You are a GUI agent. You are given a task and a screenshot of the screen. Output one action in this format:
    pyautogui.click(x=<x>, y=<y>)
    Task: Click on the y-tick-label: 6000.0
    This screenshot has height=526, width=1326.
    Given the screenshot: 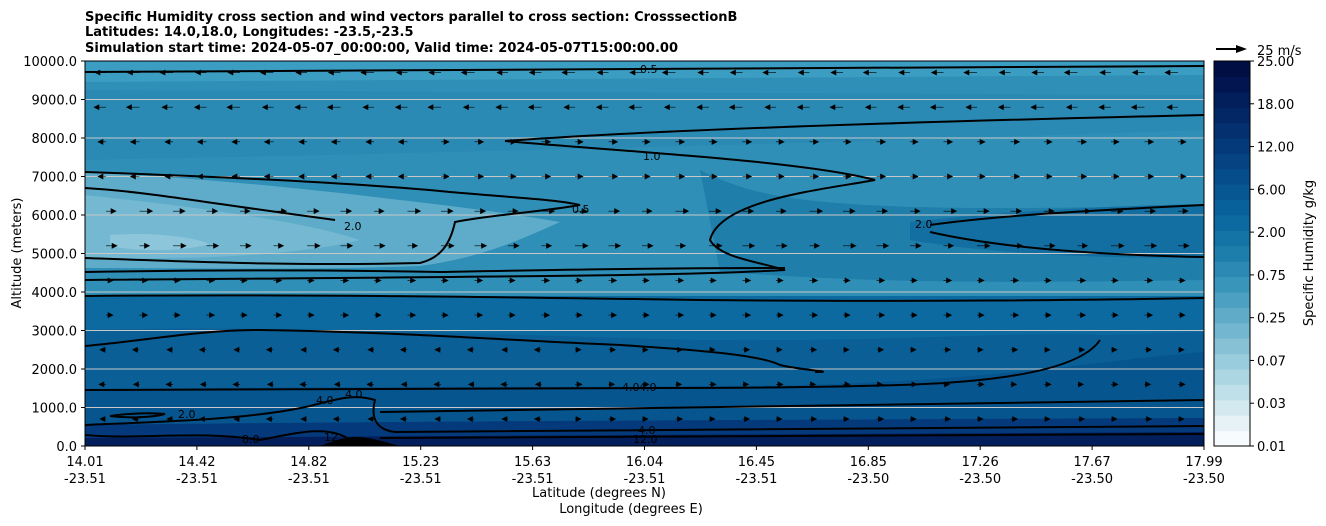 What is the action you would take?
    pyautogui.click(x=55, y=216)
    